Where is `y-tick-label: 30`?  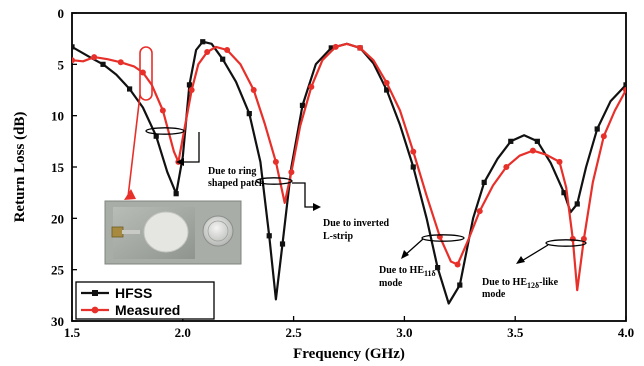 y-tick-label: 30 is located at coordinates (57, 321).